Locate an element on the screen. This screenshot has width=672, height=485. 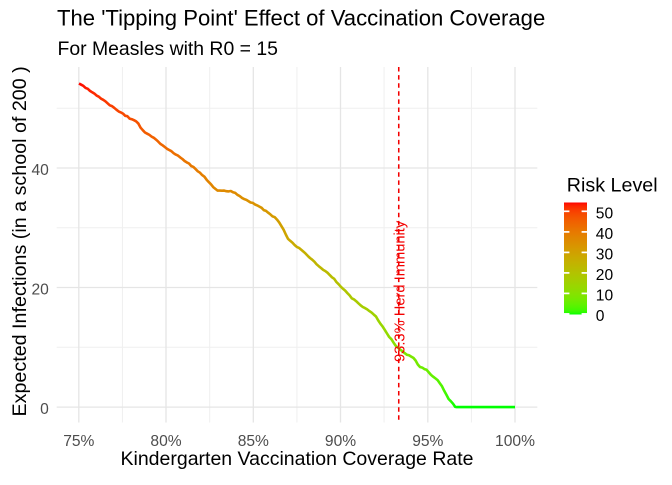
svg-text: 93.3% Herd Immunity is located at coordinates (400, 291).